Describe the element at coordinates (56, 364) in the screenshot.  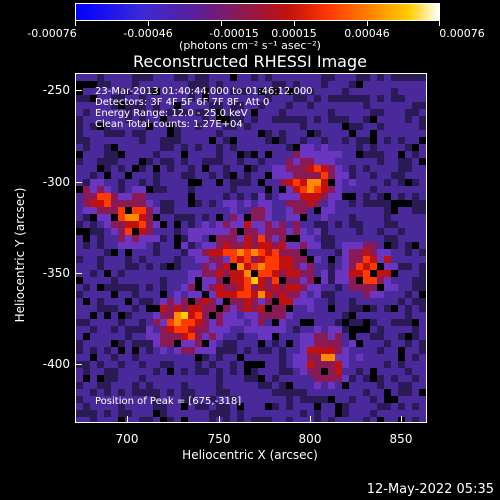
I see `y-tick-label: -400` at that location.